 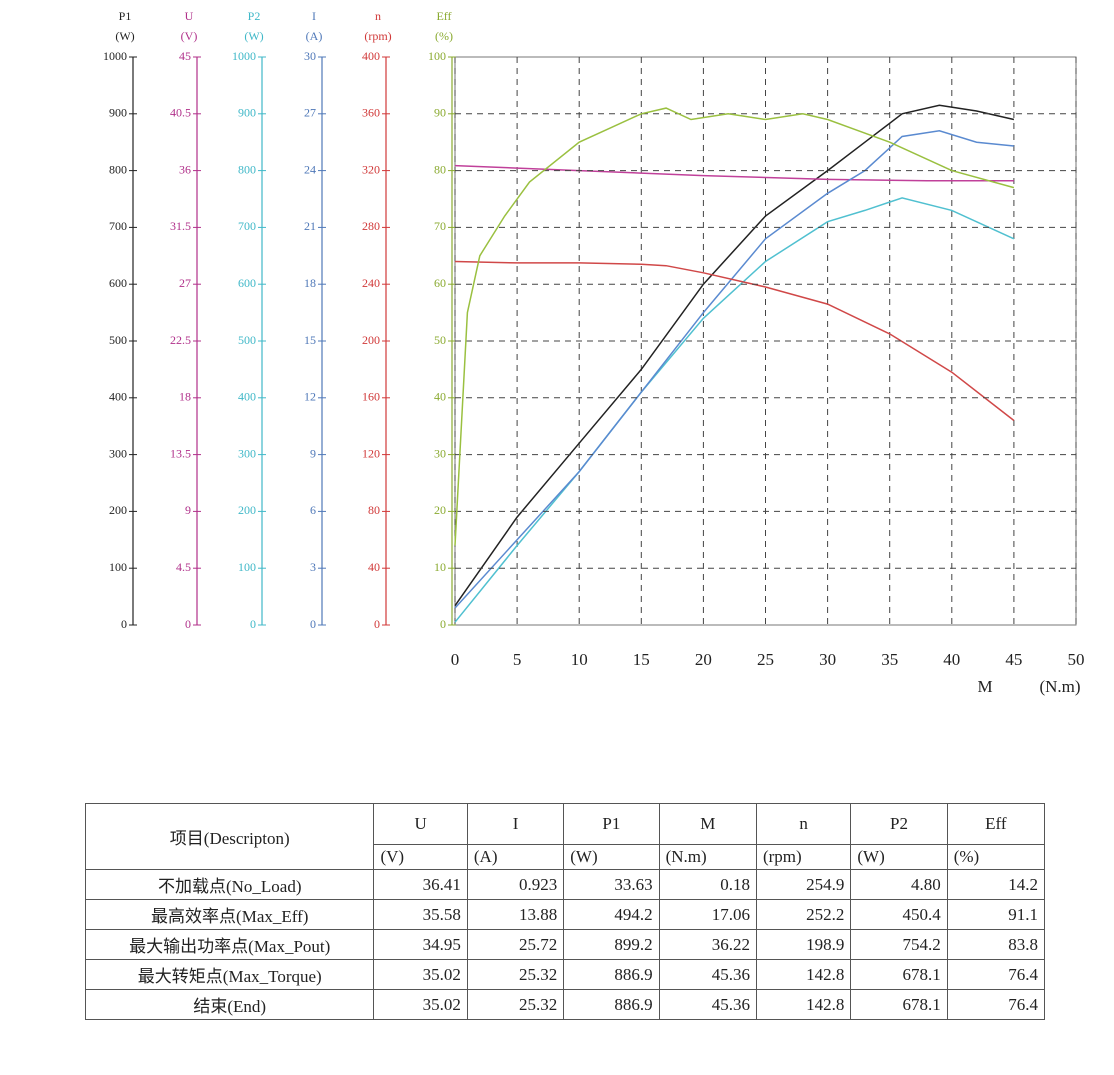 I want to click on table-cell: 35.58, so click(x=420, y=914).